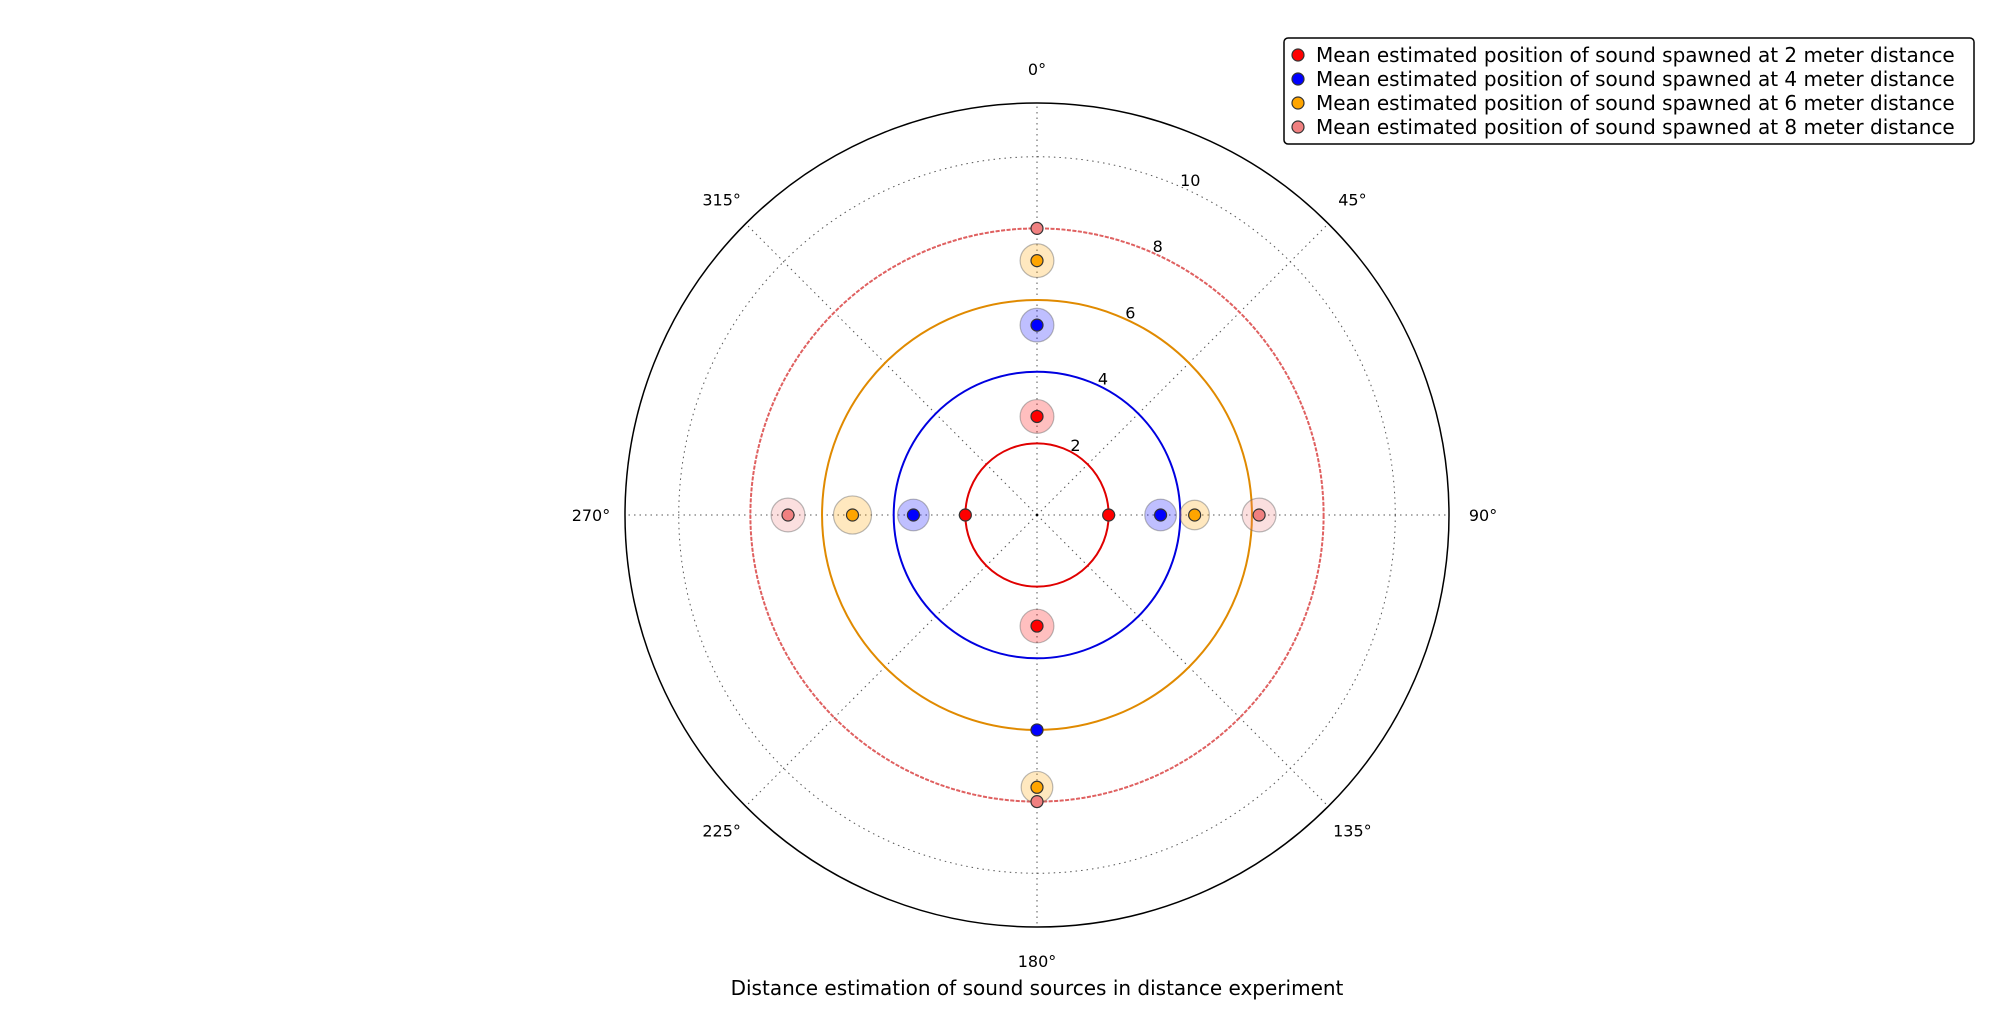 This screenshot has height=1021, width=2000. What do you see at coordinates (1103, 379) in the screenshot?
I see `radius-tick-label: 4` at bounding box center [1103, 379].